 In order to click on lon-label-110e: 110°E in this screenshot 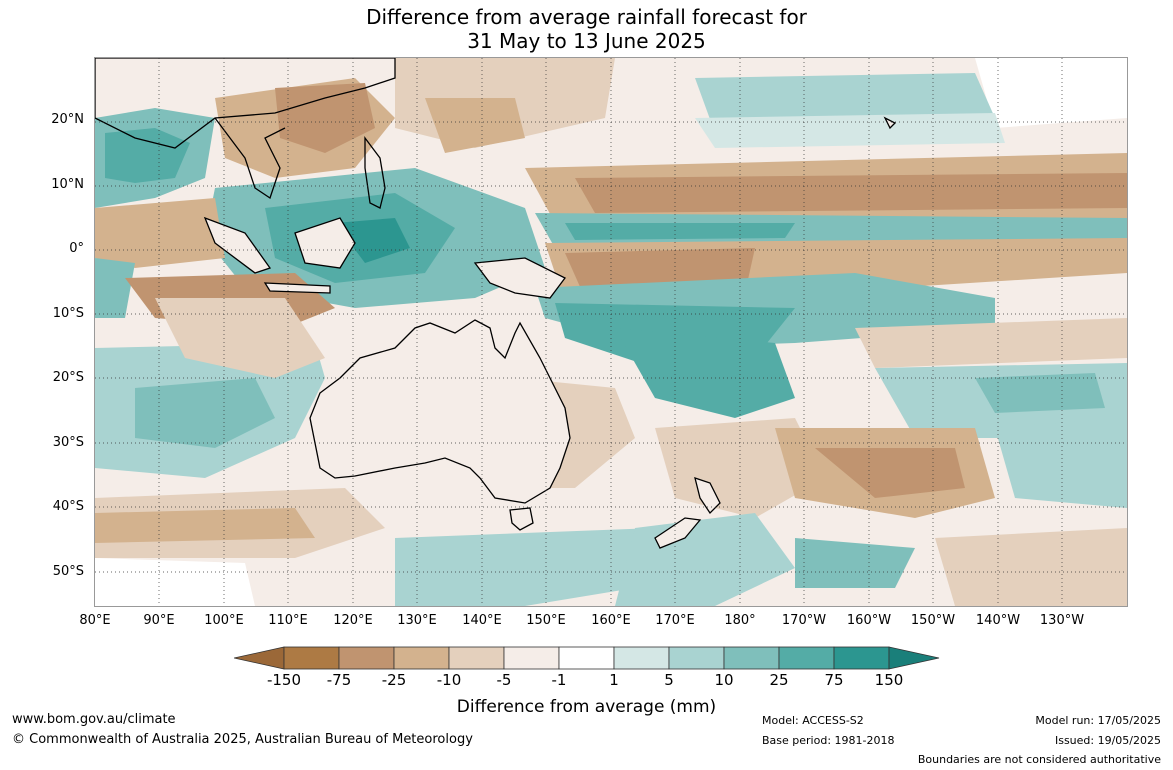, I will do `click(288, 620)`.